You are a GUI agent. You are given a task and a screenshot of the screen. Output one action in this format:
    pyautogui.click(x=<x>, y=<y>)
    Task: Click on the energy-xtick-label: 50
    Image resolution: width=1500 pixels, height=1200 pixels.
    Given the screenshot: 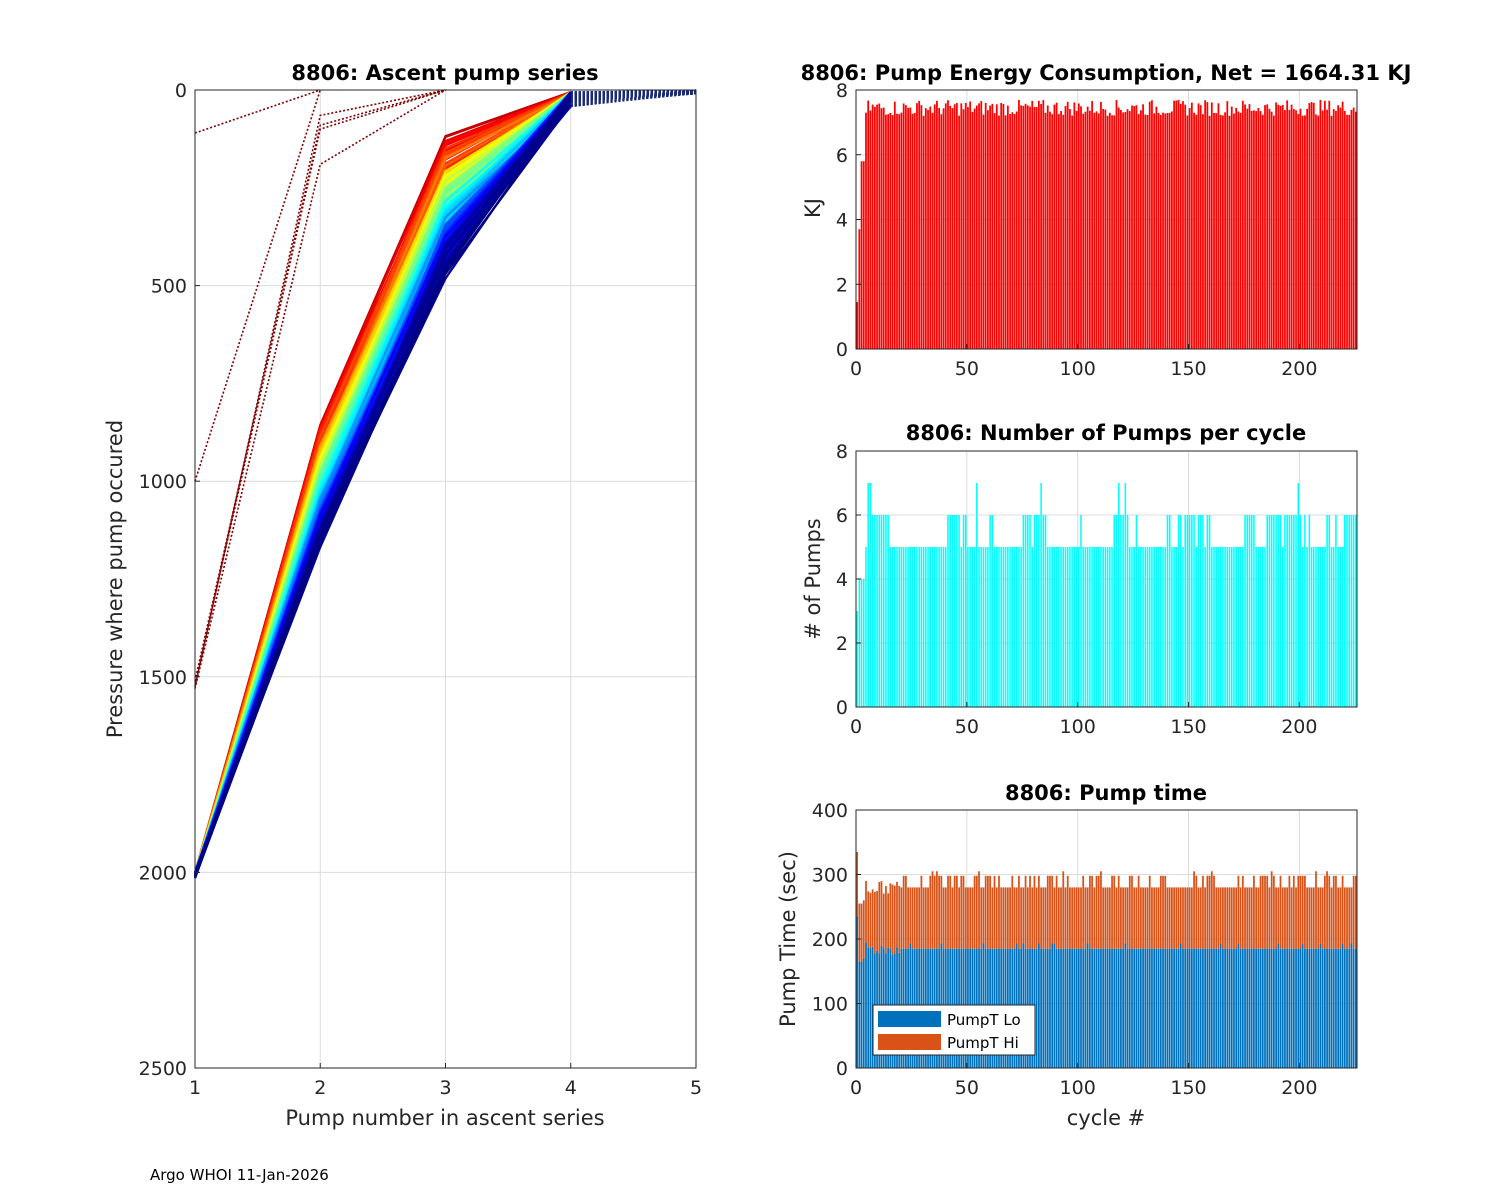 What is the action you would take?
    pyautogui.click(x=967, y=369)
    